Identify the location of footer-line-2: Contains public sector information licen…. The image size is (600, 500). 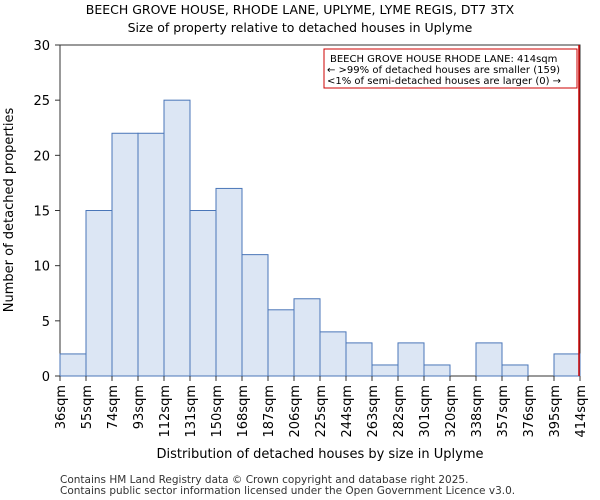
(287, 491).